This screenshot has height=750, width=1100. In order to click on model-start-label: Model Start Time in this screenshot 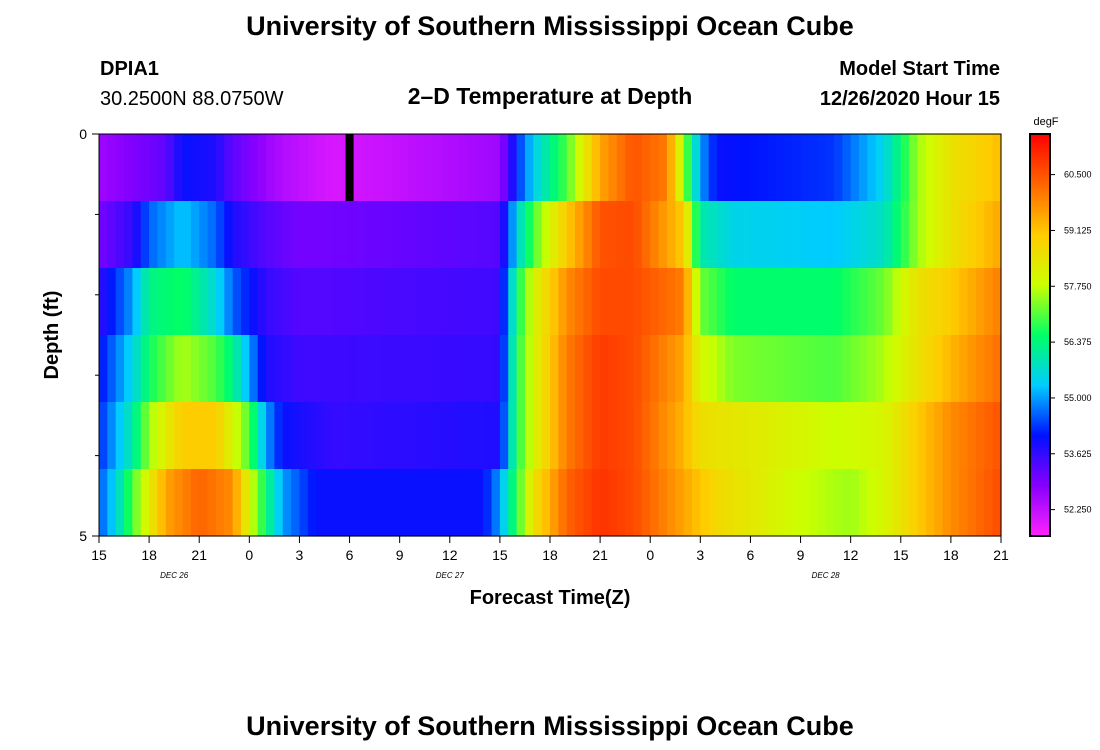, I will do `click(919, 69)`.